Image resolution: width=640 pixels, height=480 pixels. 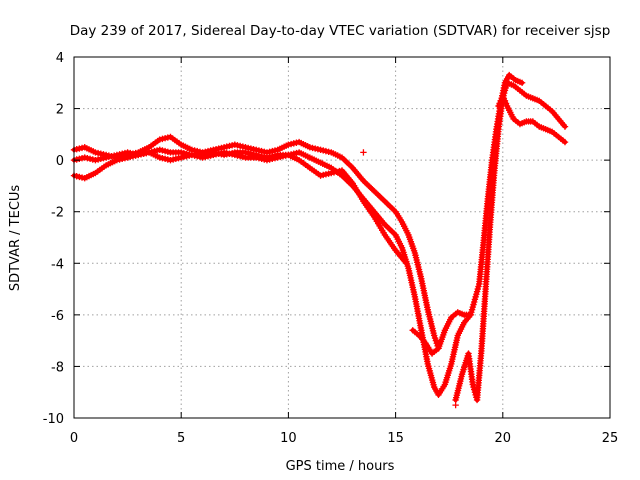 What do you see at coordinates (344, 438) in the screenshot?
I see `x-tick-labels: 0 5 10 15 20 25` at bounding box center [344, 438].